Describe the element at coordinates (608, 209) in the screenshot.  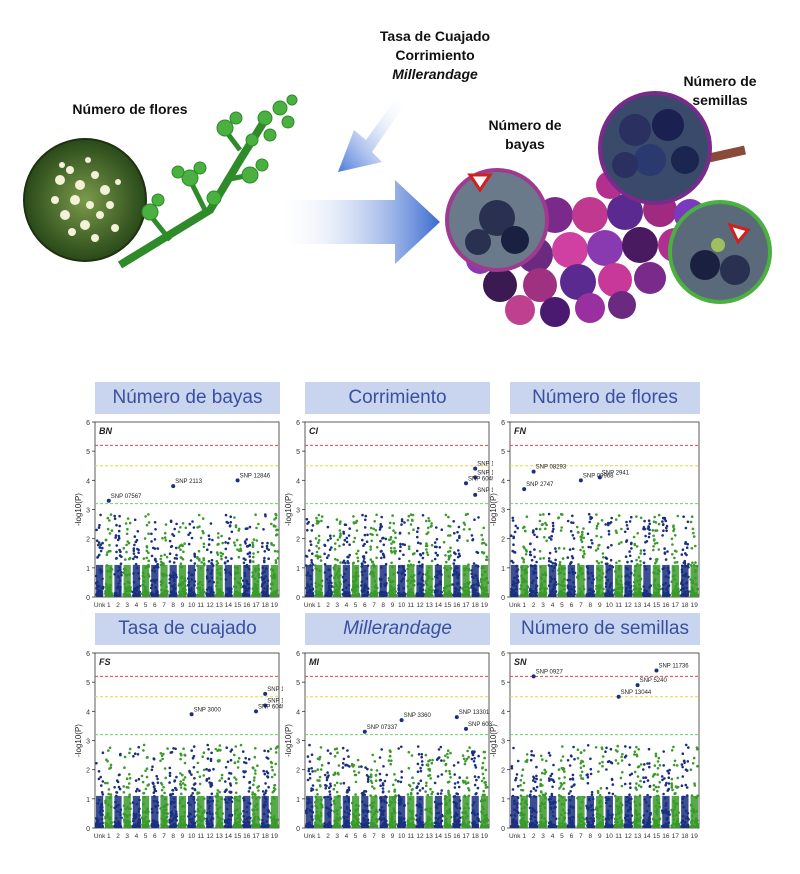
I see `grape-cluster-icon` at that location.